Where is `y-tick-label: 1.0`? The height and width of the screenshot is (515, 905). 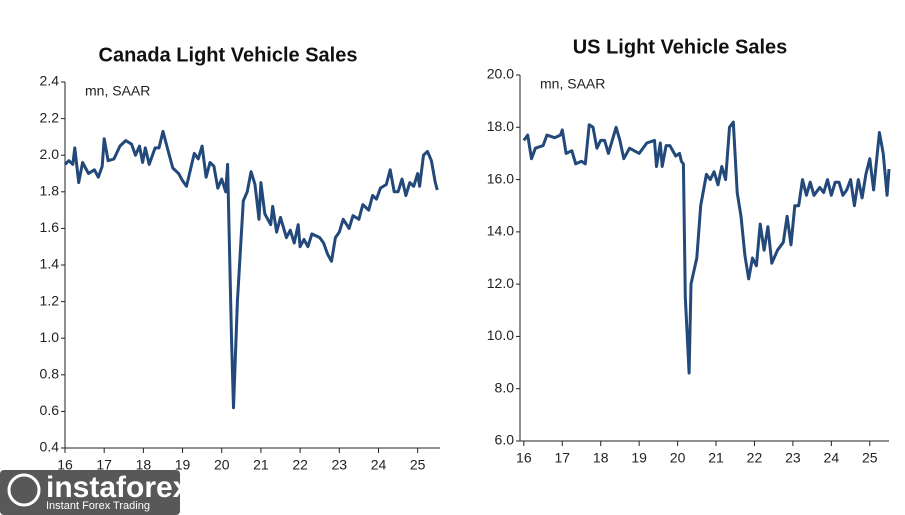 y-tick-label: 1.0 is located at coordinates (50, 337).